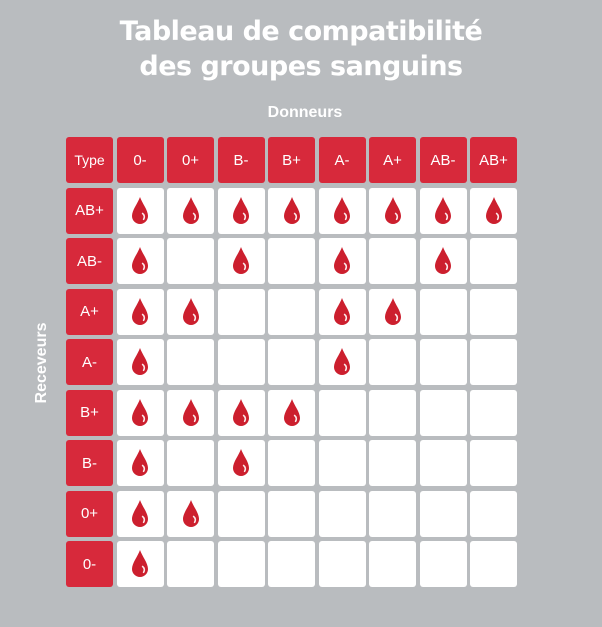 This screenshot has width=602, height=627. Describe the element at coordinates (443, 160) in the screenshot. I see `donor-header: AB-` at that location.